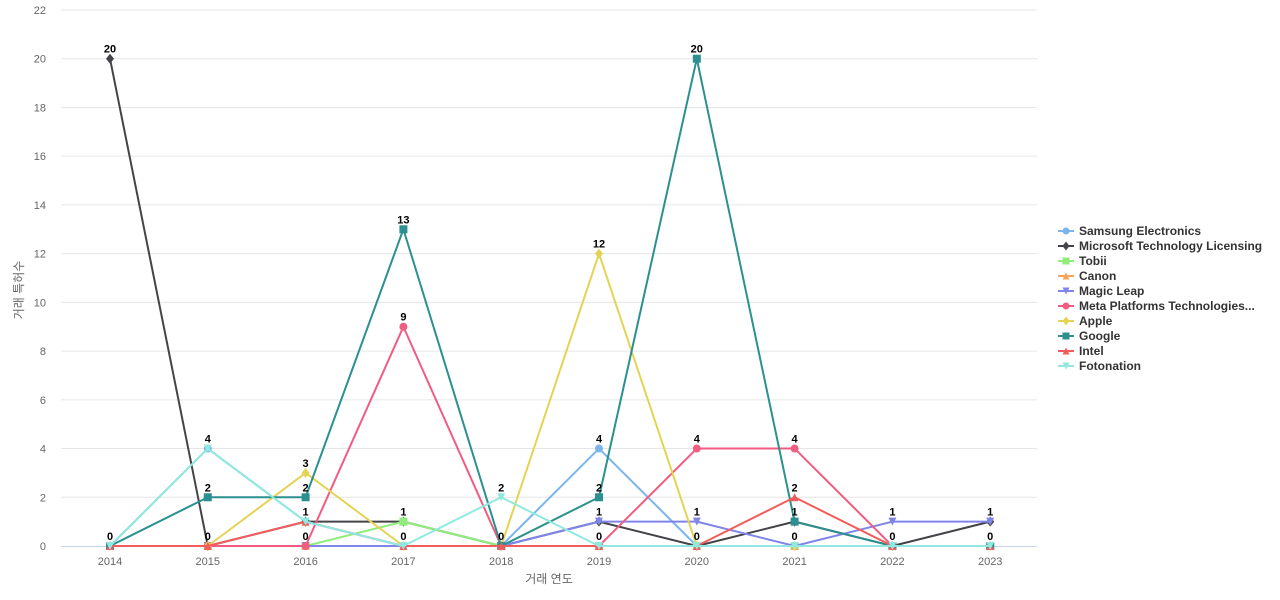  I want to click on legend-item-canon: Canon, so click(1160, 275).